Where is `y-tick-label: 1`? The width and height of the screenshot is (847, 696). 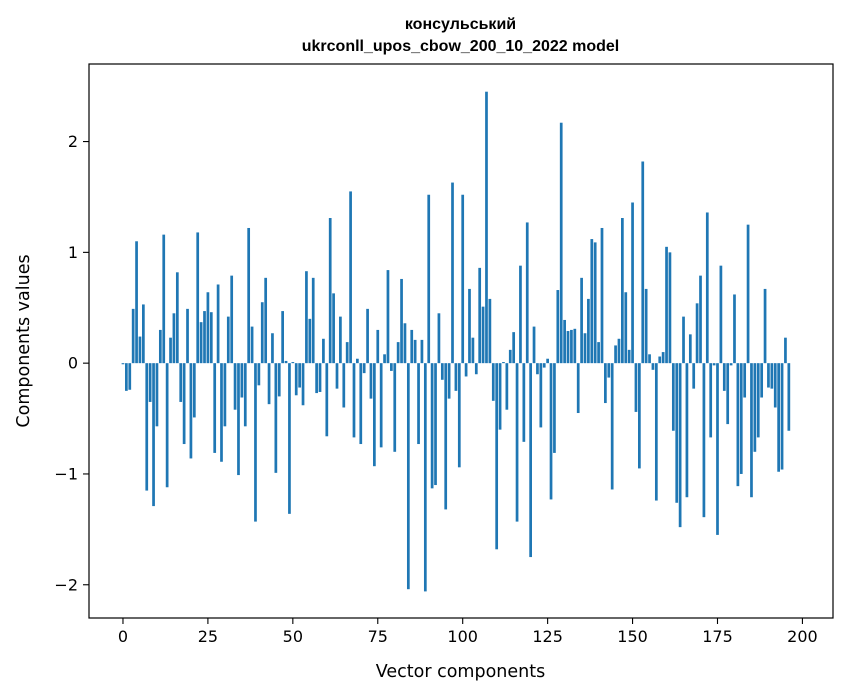
y-tick-label: 1 is located at coordinates (73, 252).